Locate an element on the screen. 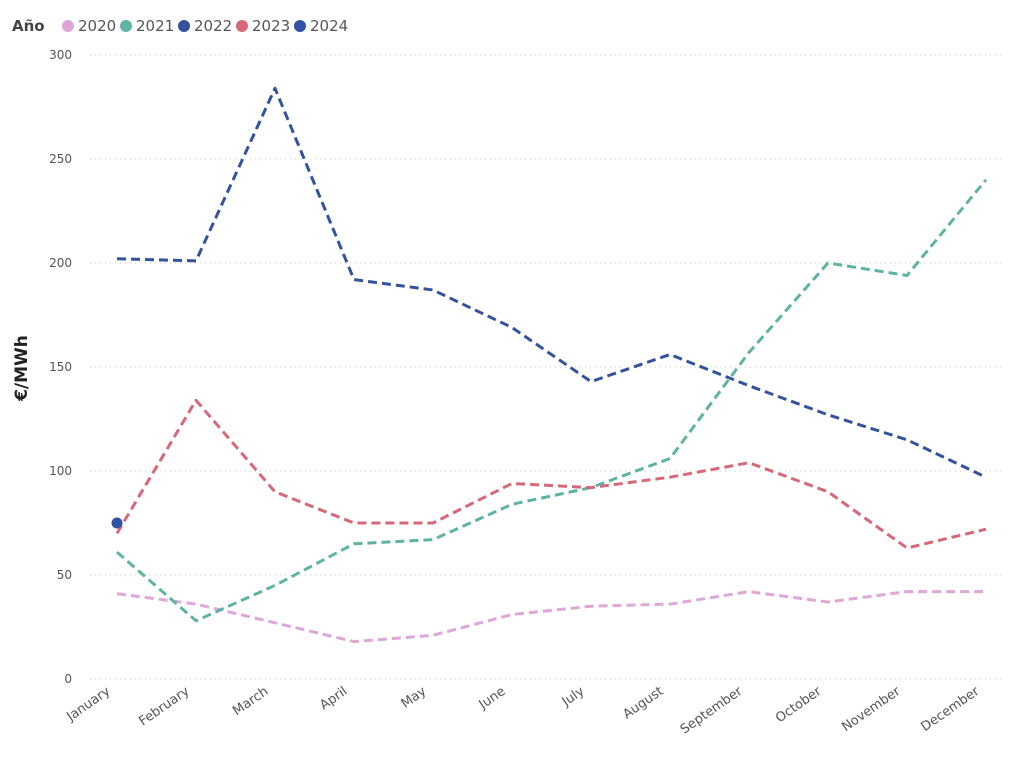 Image resolution: width=1019 pixels, height=767 pixels. y-tick-label: 0 is located at coordinates (68, 679).